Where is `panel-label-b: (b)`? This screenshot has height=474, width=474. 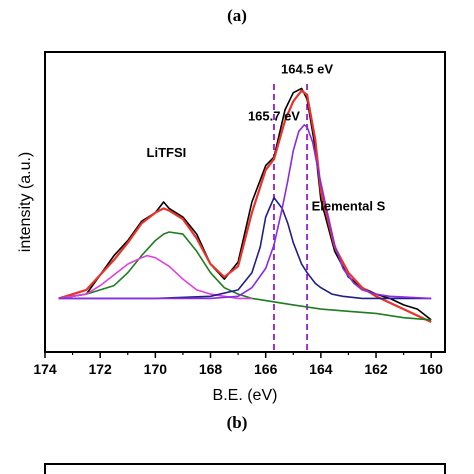 panel-label-b: (b) is located at coordinates (237, 422).